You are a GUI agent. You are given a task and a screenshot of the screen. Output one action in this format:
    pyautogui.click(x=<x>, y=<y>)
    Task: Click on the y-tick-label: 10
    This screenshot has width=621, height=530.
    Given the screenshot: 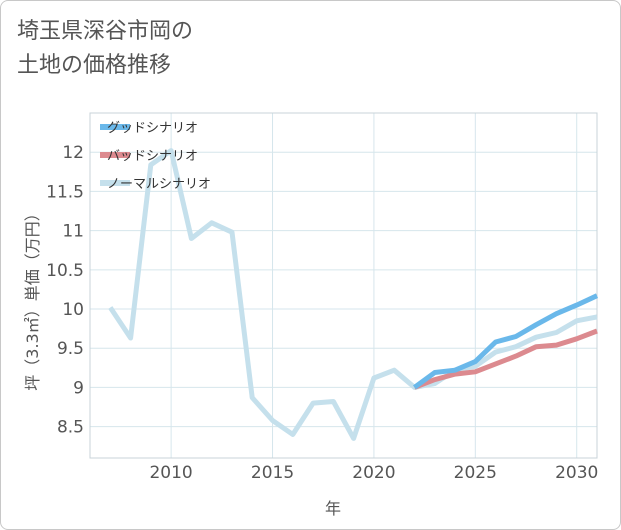 What is the action you would take?
    pyautogui.click(x=73, y=310)
    